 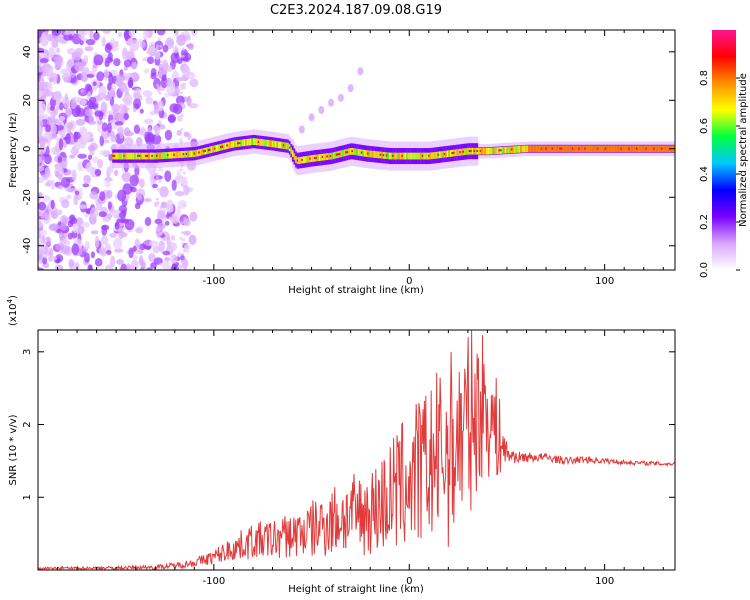 What do you see at coordinates (340, 97) in the screenshot?
I see `secondary-trace-point` at bounding box center [340, 97].